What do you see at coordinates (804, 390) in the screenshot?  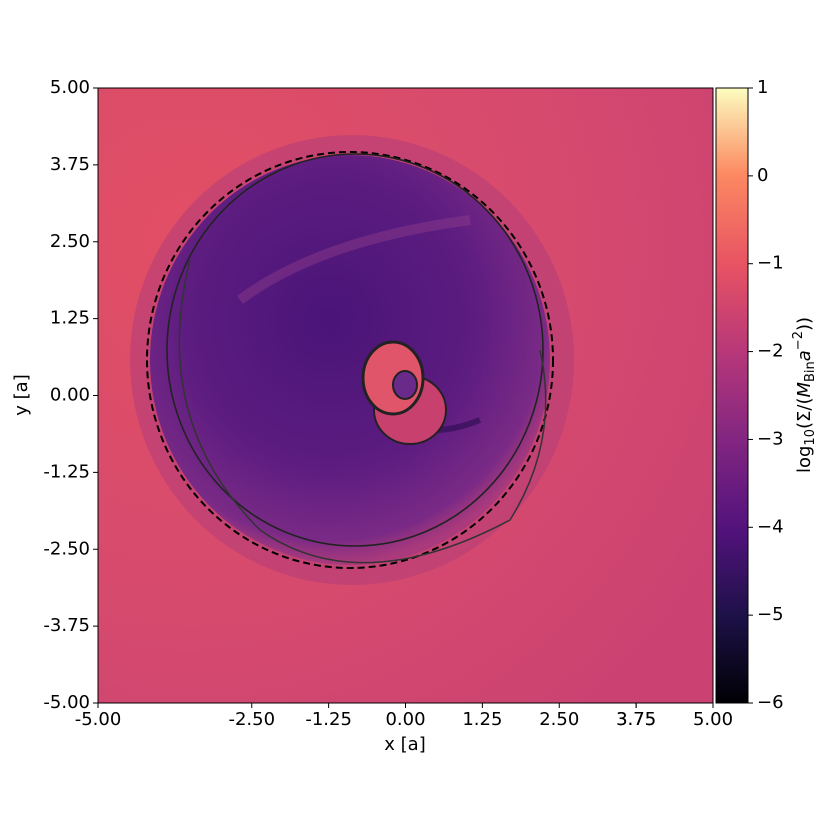 I see `label-part: M` at bounding box center [804, 390].